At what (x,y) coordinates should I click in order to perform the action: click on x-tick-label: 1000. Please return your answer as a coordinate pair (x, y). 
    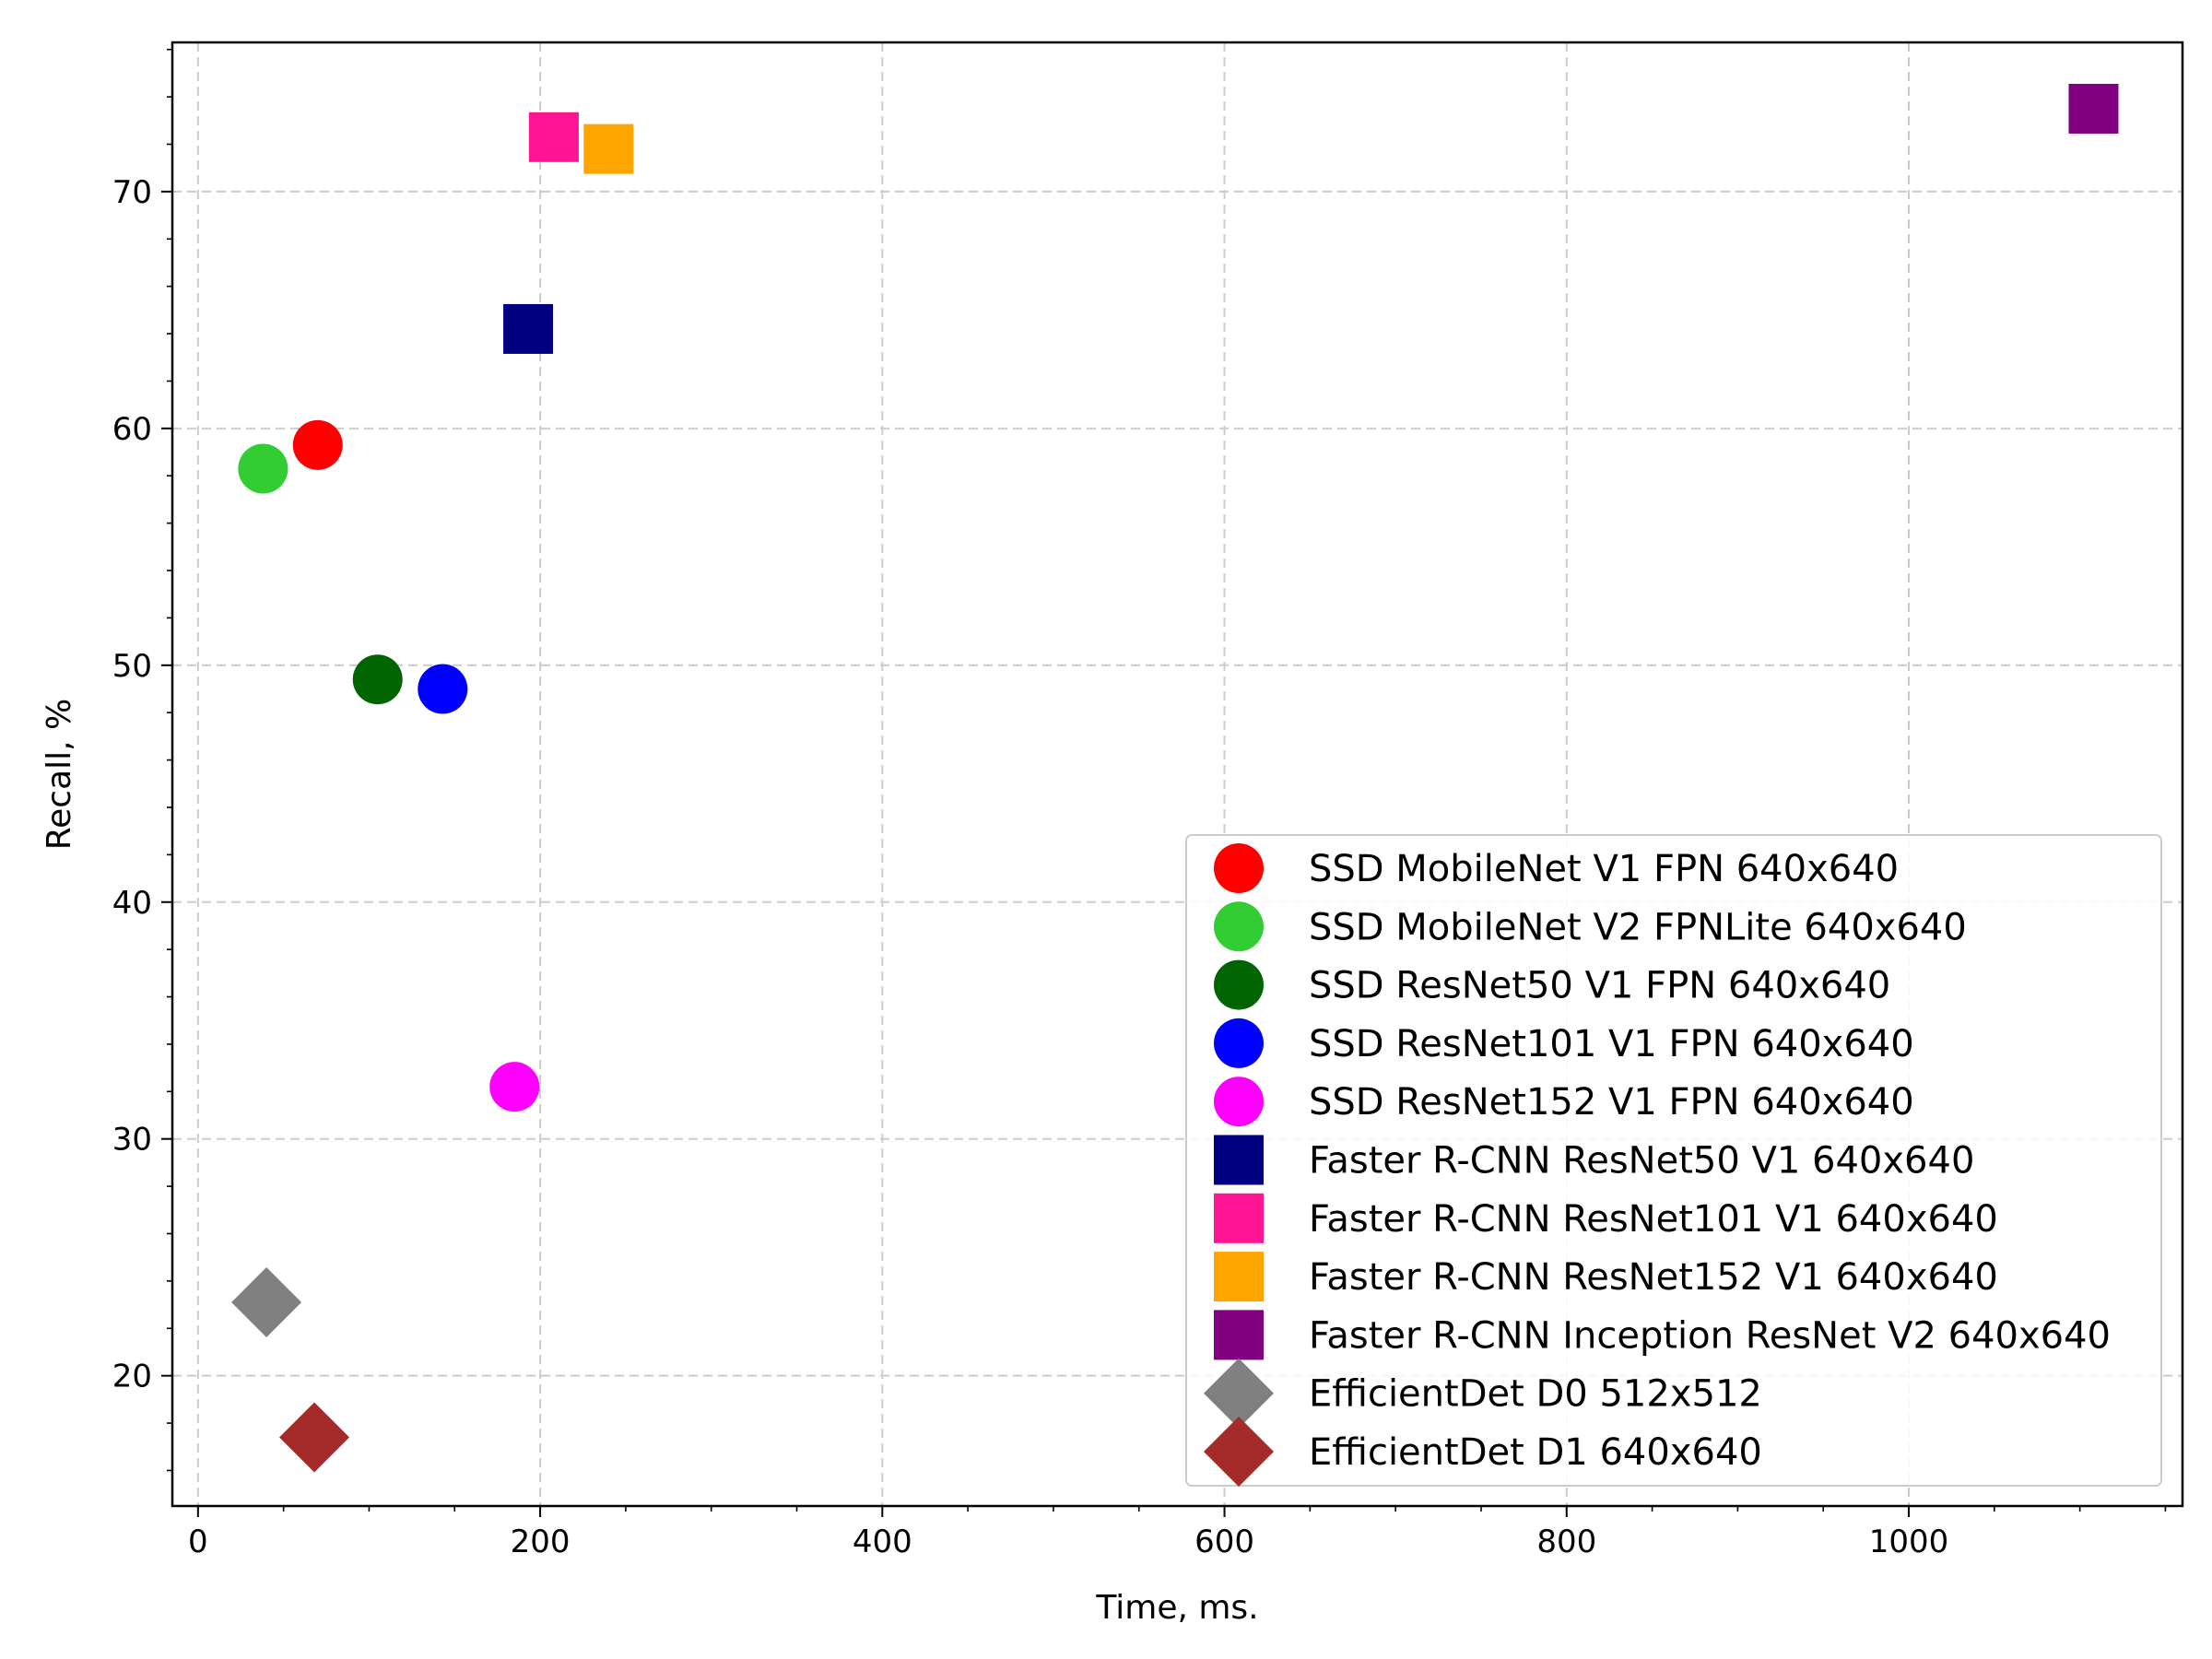
    Looking at the image, I should click on (1909, 1542).